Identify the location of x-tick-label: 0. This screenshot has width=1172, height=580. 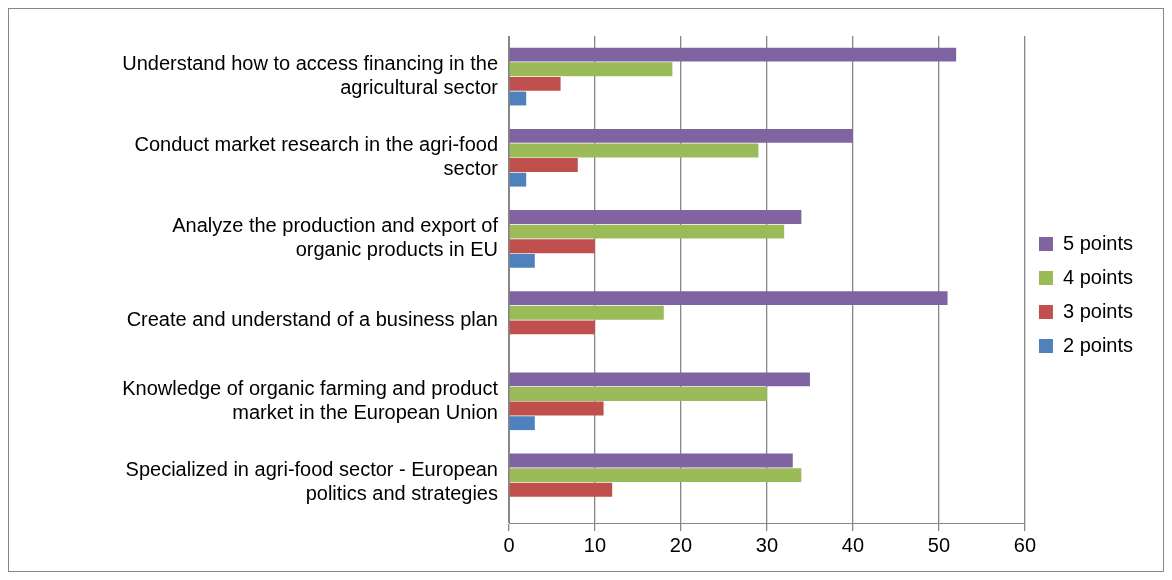
(509, 544).